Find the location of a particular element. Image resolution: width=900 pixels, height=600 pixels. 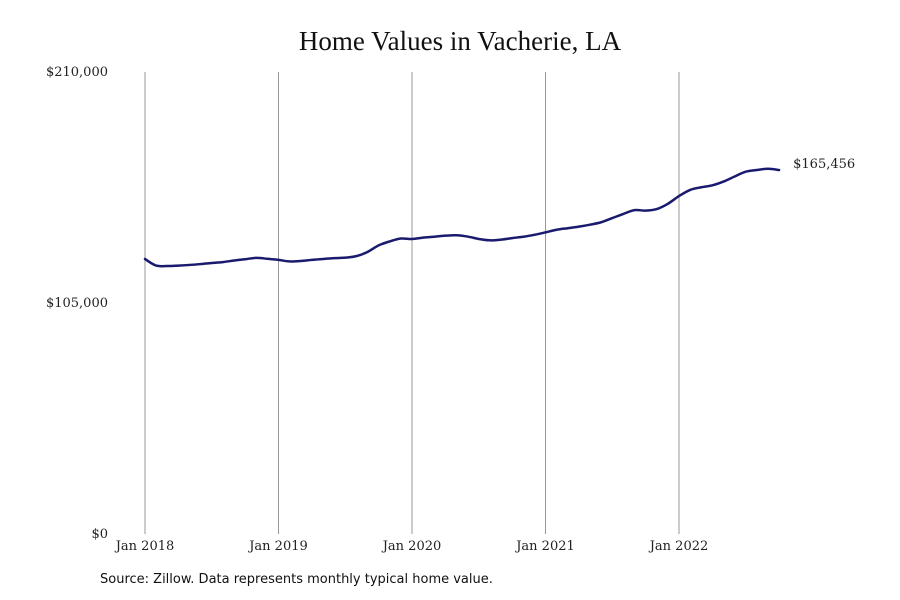

y-tick-label: $0 is located at coordinates (99, 534).